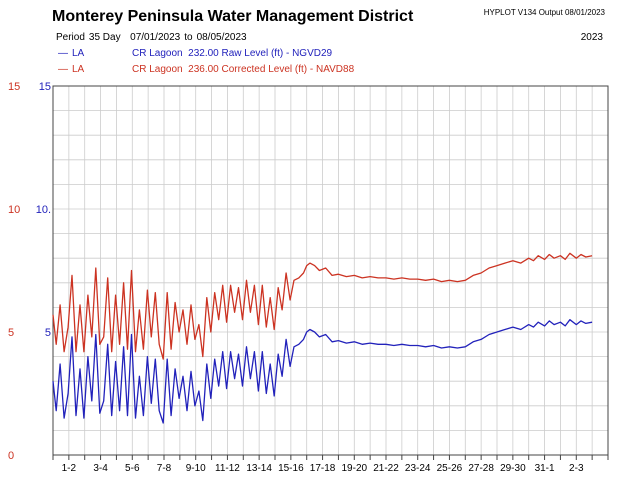 This screenshot has width=619, height=484. What do you see at coordinates (104, 37) in the screenshot?
I see `period-length: 35 Day` at bounding box center [104, 37].